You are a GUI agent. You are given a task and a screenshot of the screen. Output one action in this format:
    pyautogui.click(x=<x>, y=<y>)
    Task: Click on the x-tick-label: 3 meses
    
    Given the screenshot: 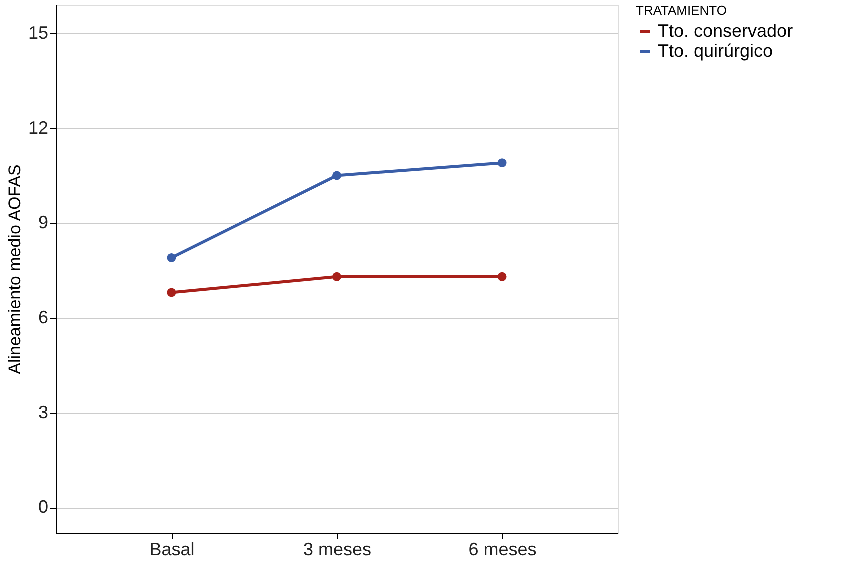 What is the action you would take?
    pyautogui.click(x=337, y=550)
    